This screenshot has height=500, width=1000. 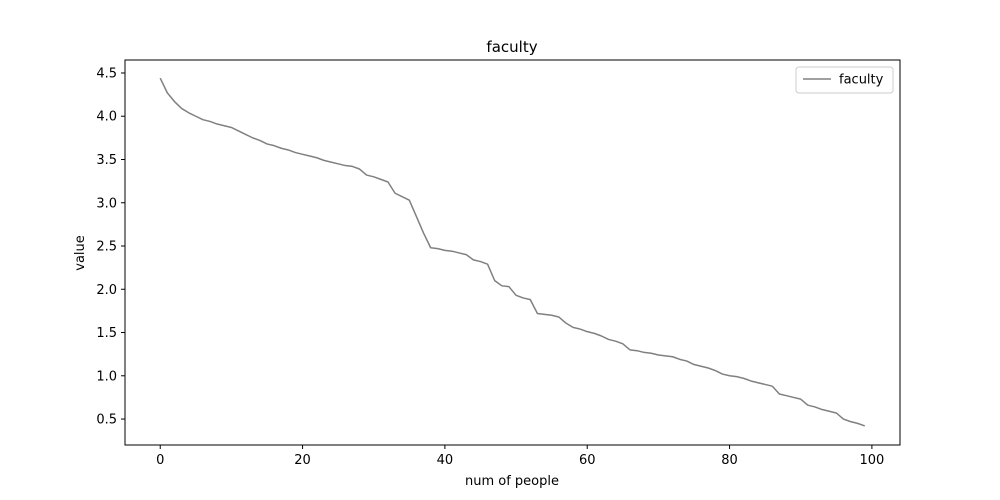 I want to click on chart-title: faculty, so click(x=511, y=47).